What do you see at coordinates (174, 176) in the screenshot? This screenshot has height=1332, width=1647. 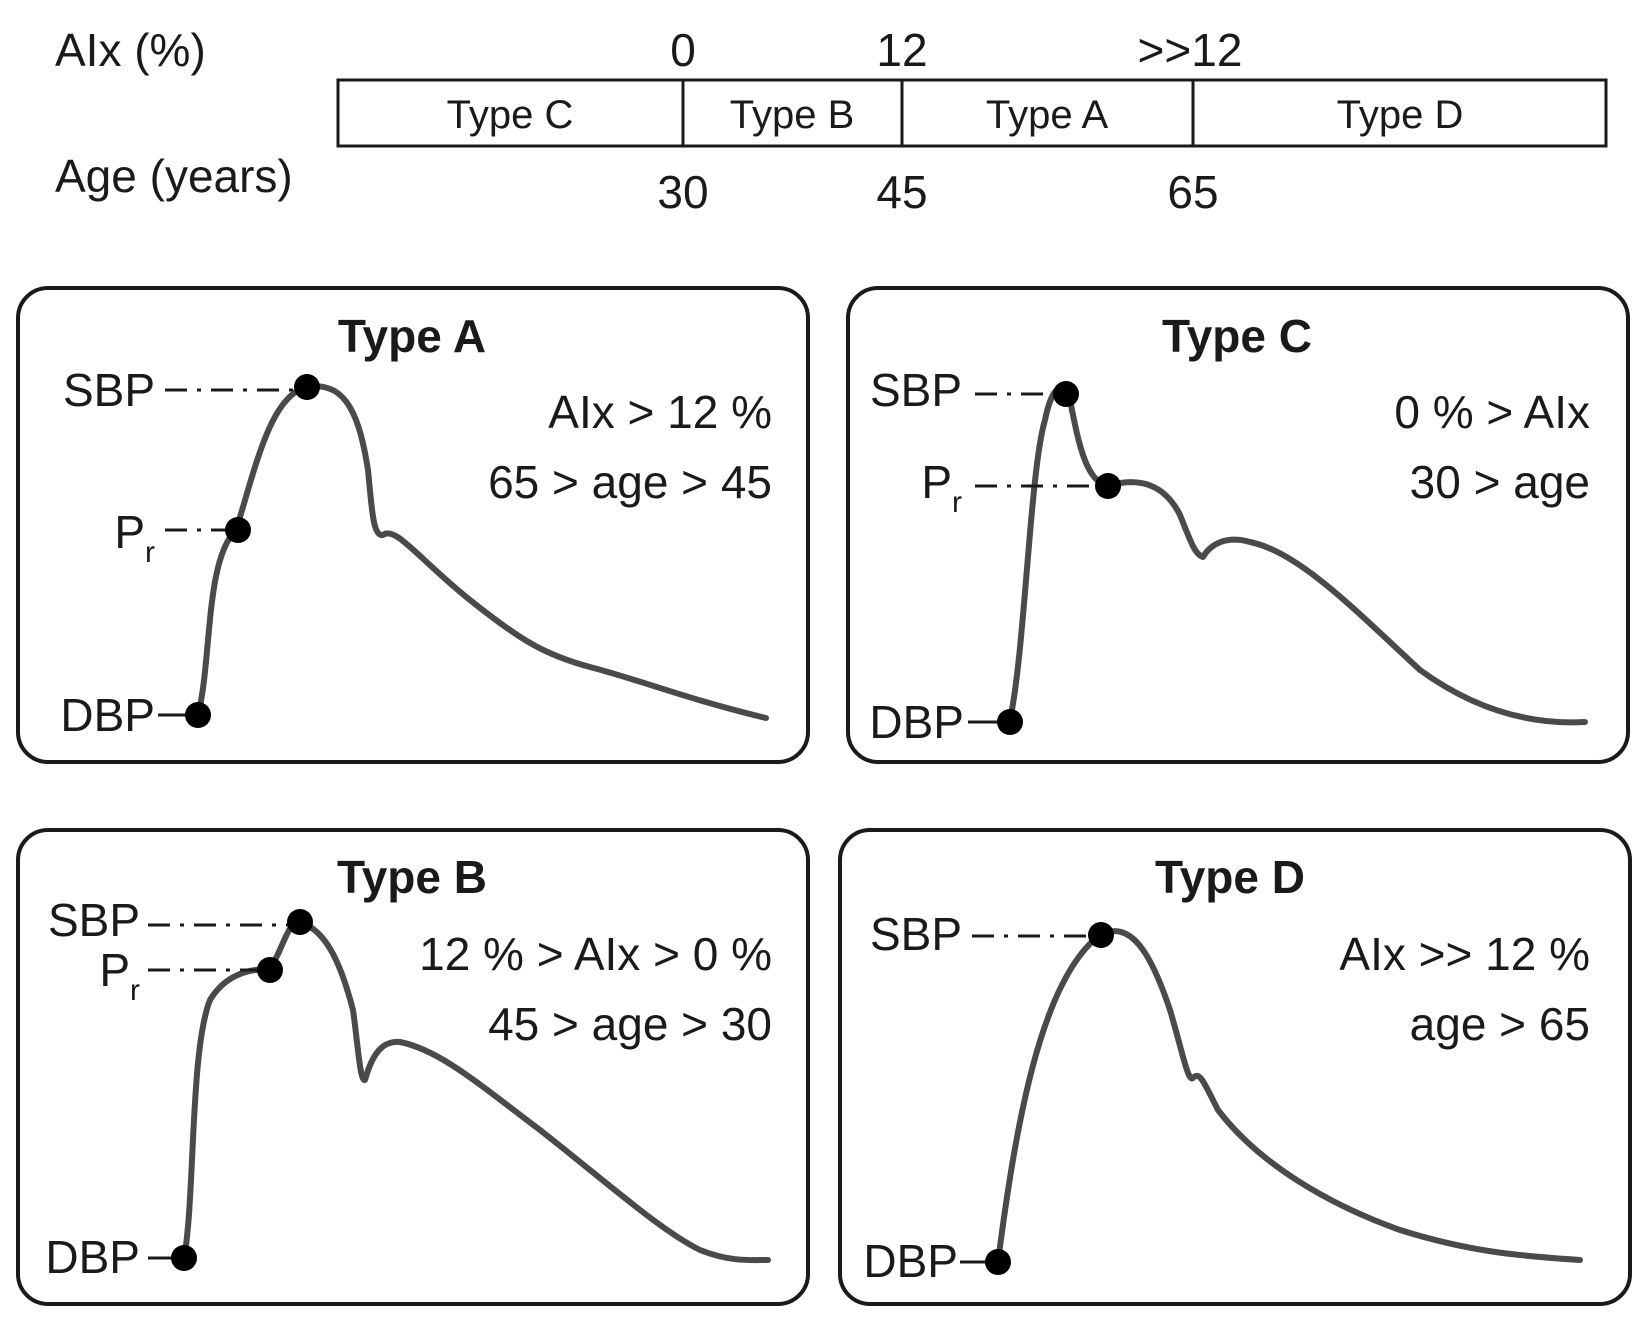 I see `age-axis-label: Age (years)` at bounding box center [174, 176].